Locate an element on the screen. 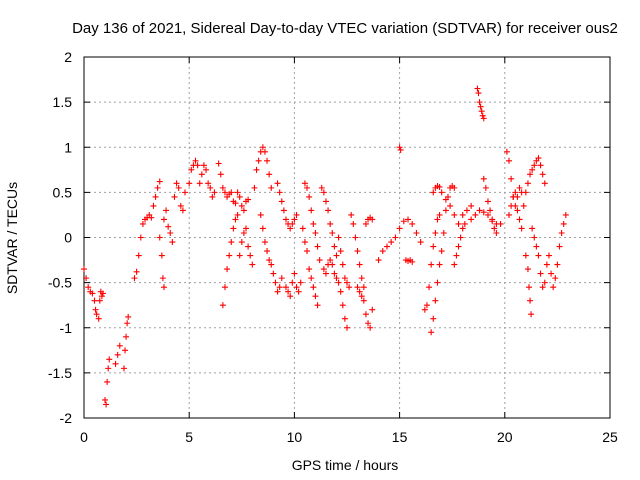  y-tick-label: -2 is located at coordinates (66, 418).